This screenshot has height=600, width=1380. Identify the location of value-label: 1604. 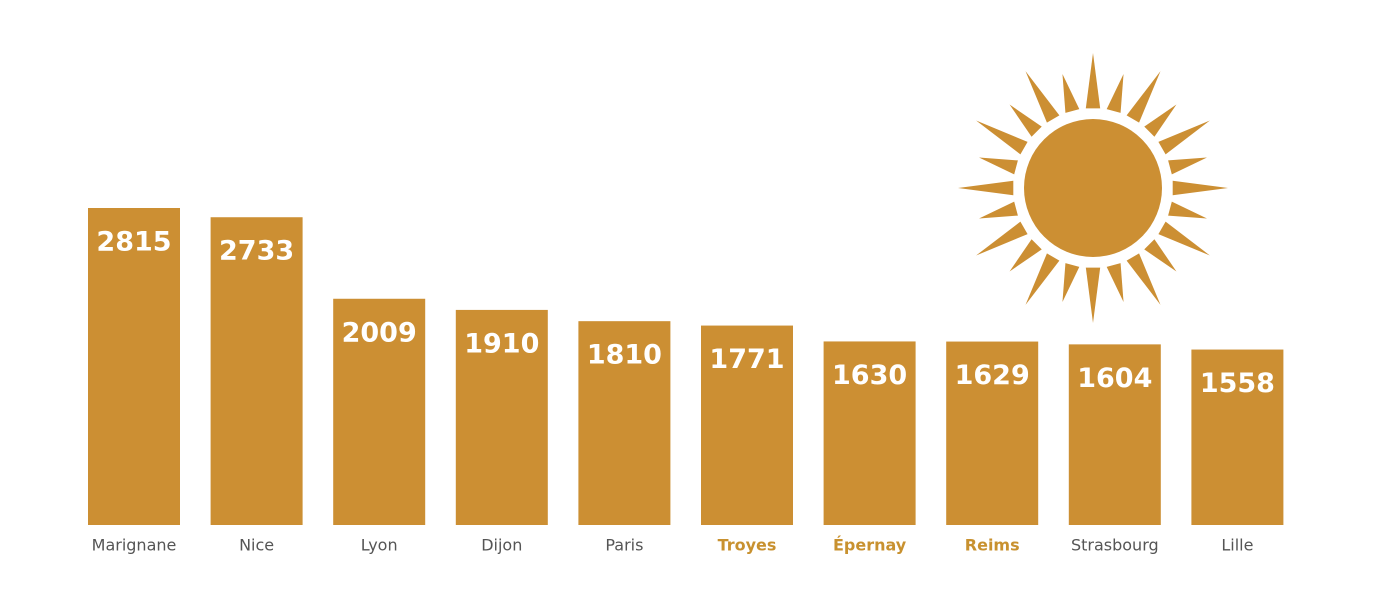
(1114, 378).